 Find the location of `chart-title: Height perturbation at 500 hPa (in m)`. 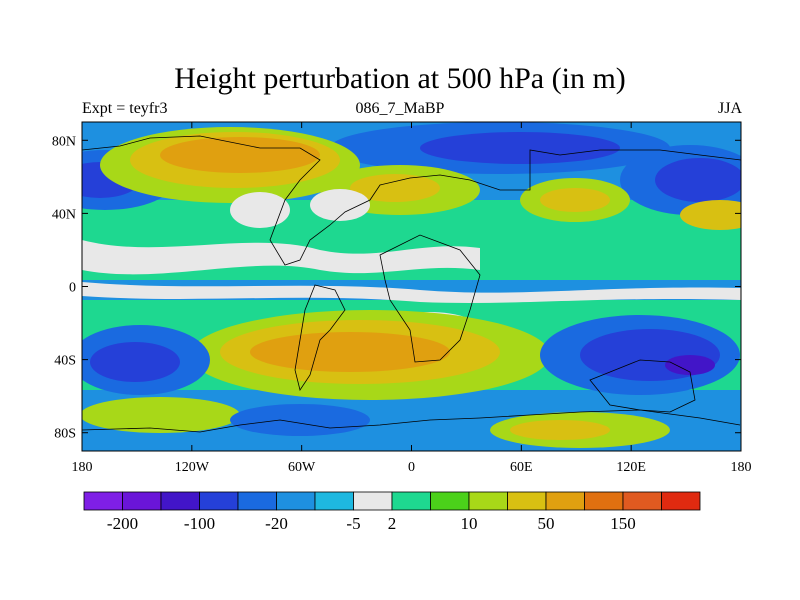

chart-title: Height perturbation at 500 hPa (in m) is located at coordinates (400, 78).